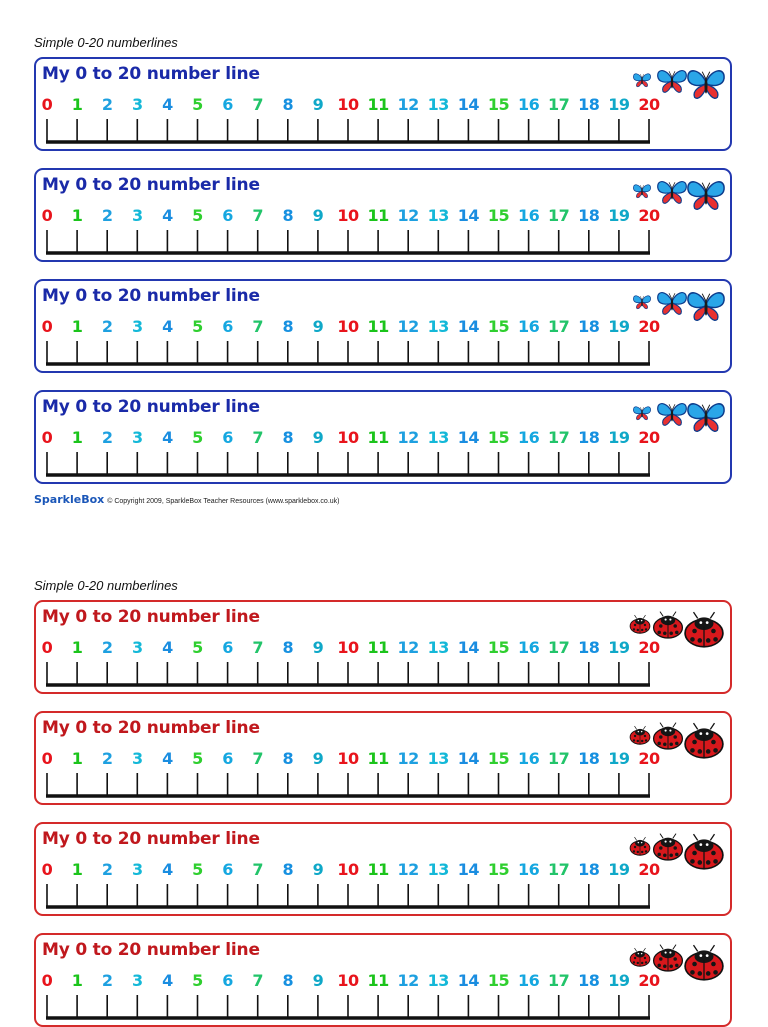  I want to click on tick-label: 19, so click(619, 647).